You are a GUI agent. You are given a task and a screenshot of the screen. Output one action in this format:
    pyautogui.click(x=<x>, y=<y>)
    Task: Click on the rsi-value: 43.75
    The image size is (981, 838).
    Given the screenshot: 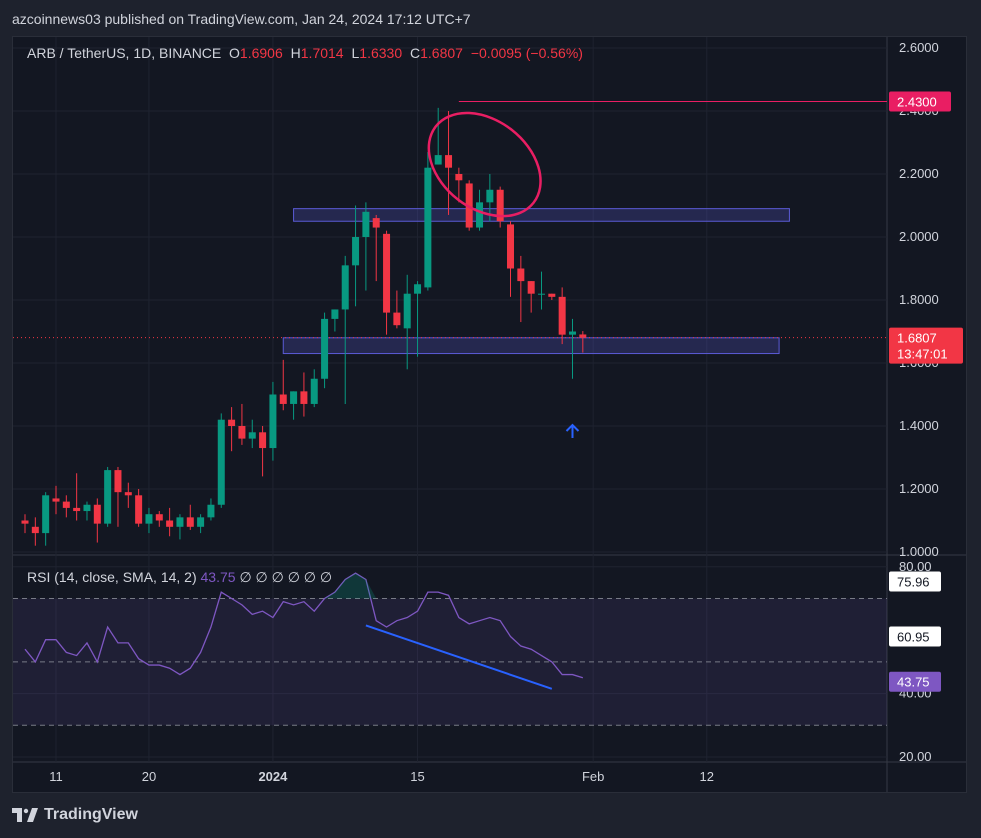 What is the action you would take?
    pyautogui.click(x=218, y=577)
    